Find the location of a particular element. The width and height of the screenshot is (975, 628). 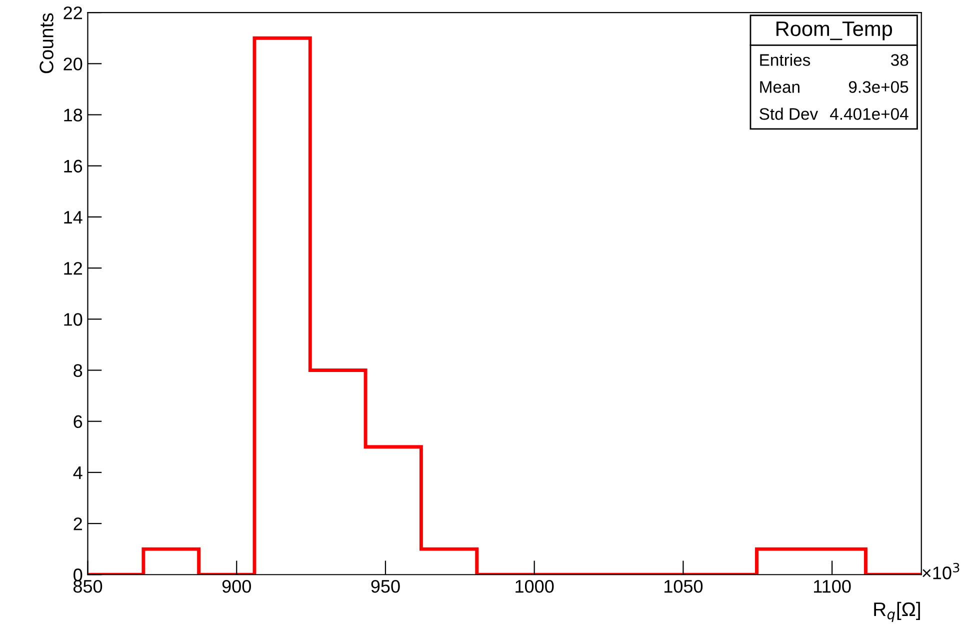

y-tick-label: 4 is located at coordinates (77, 472).